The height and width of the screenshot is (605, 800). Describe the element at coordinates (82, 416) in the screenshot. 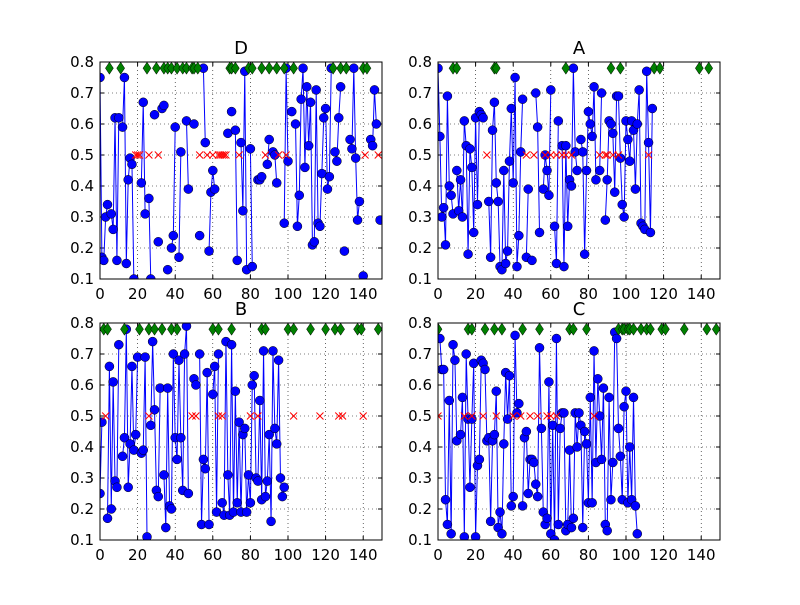

I see `y-tick-label: 0.5` at that location.